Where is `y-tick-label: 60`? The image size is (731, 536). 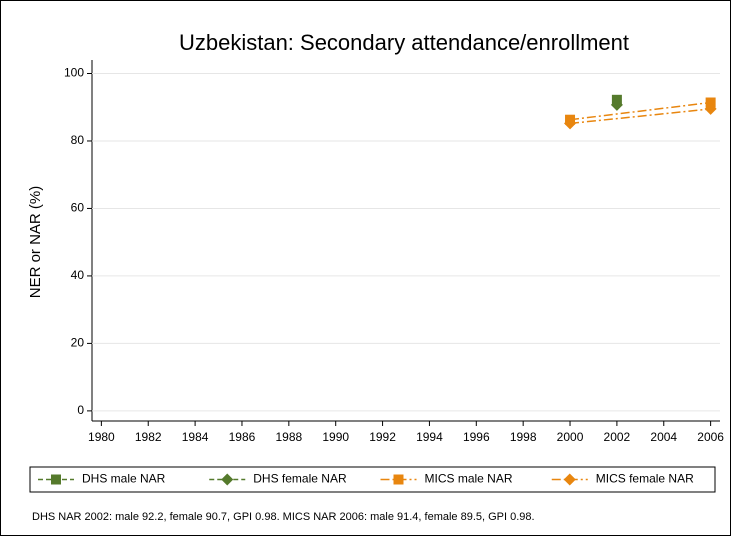
y-tick-label: 60 is located at coordinates (78, 208).